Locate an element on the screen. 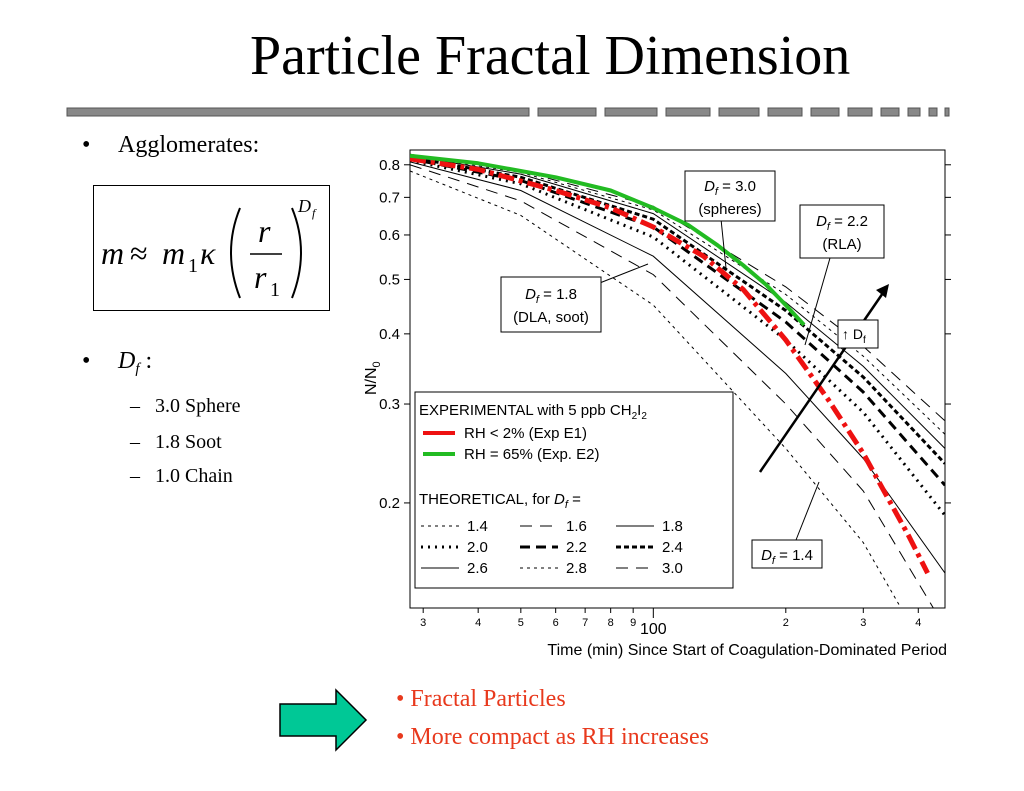 The height and width of the screenshot is (791, 1024). y-tick-label: 0.5 is located at coordinates (389, 279).